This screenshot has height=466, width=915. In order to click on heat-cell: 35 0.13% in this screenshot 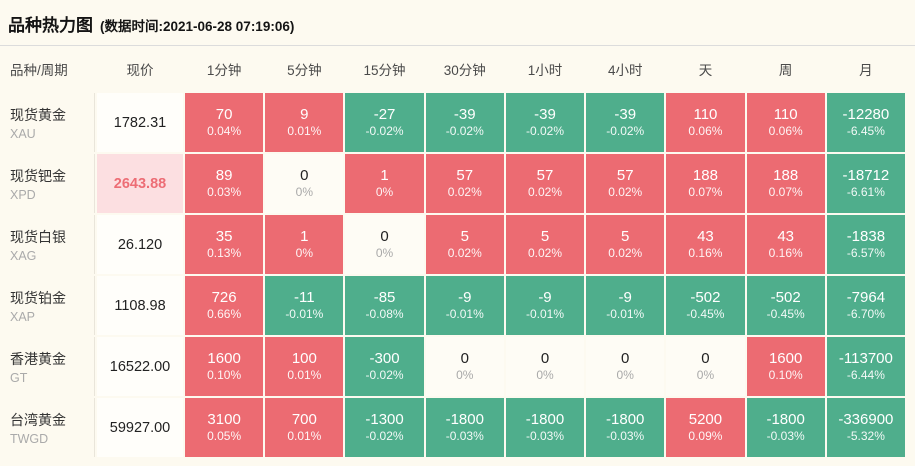, I will do `click(224, 244)`.